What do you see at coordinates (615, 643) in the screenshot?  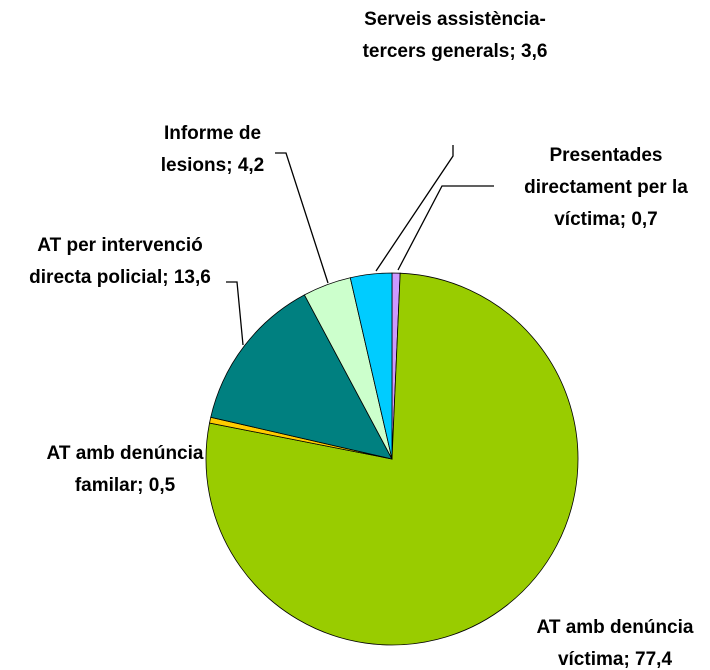 I see `slice-label: AT amb denúncia víctima; 77,4` at bounding box center [615, 643].